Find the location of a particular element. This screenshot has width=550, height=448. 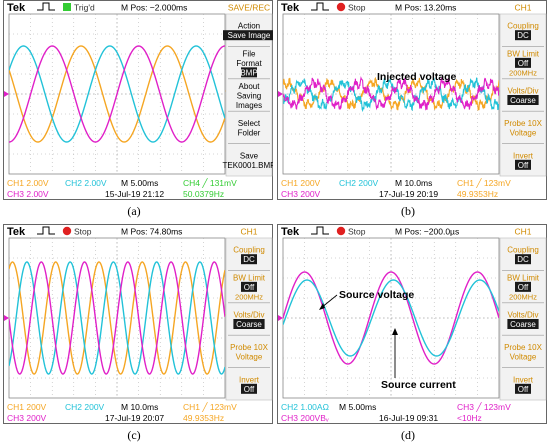

menu-item-label: Action is located at coordinates (249, 26).